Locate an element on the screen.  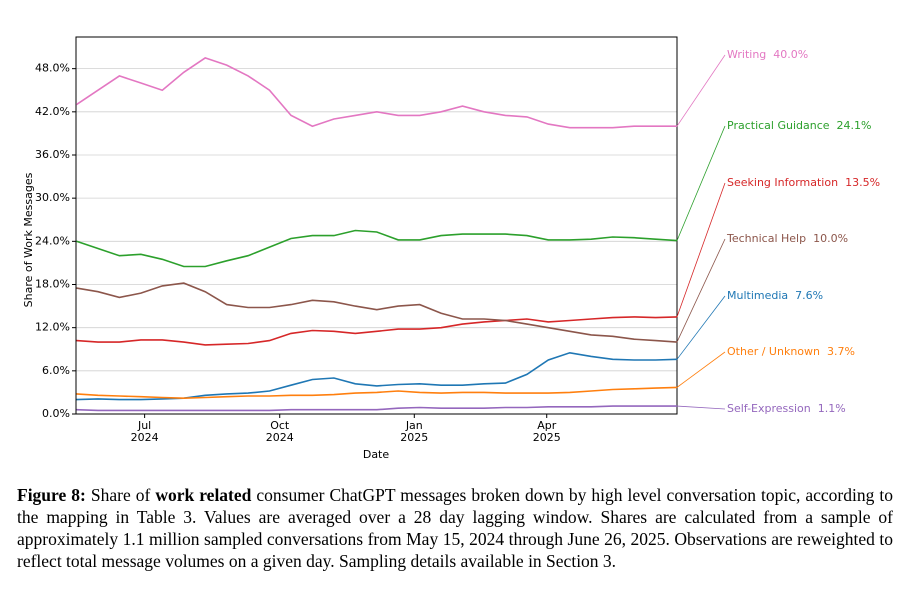
x-tick-label: Jan 2025 is located at coordinates (414, 431).